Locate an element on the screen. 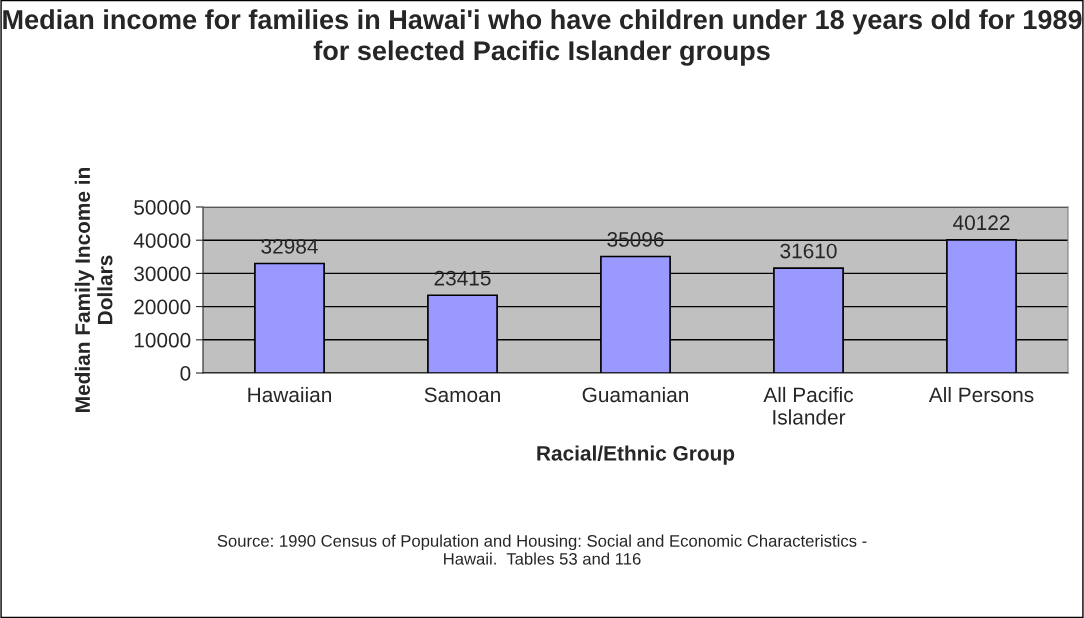 This screenshot has height=618, width=1084. y-axis-title: Median Family Income in Dollars is located at coordinates (93, 289).